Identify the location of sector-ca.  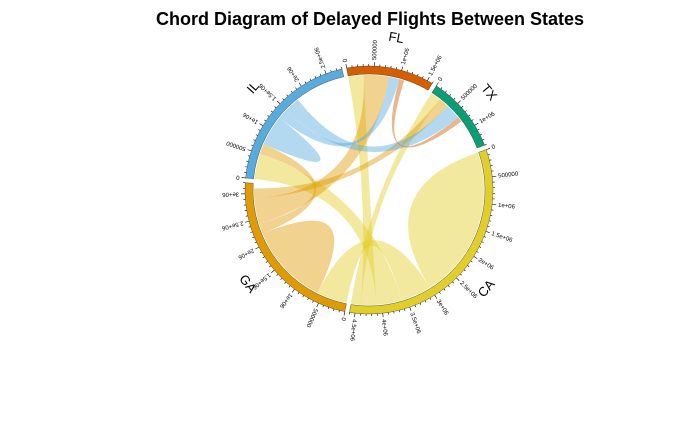
(421, 232).